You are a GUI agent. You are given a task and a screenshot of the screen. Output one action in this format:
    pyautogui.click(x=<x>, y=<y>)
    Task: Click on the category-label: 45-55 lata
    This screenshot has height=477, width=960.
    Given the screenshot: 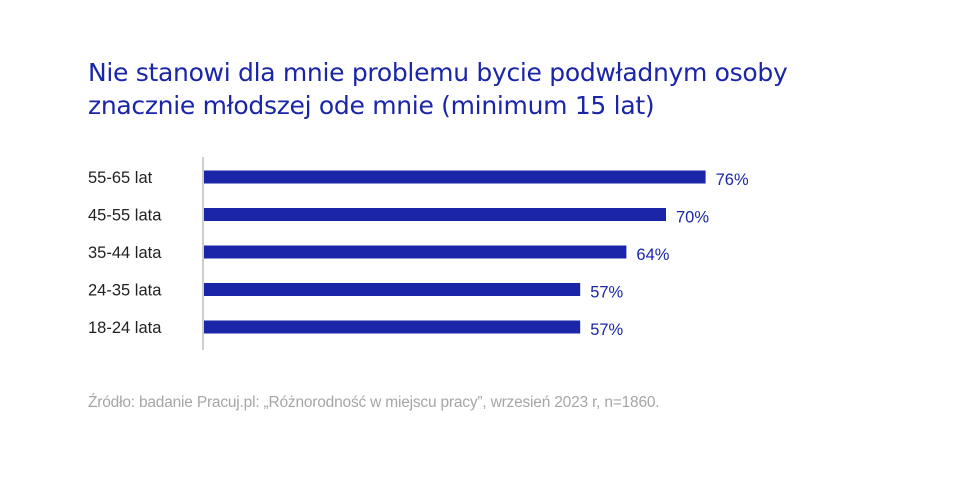 What is the action you would take?
    pyautogui.click(x=125, y=216)
    